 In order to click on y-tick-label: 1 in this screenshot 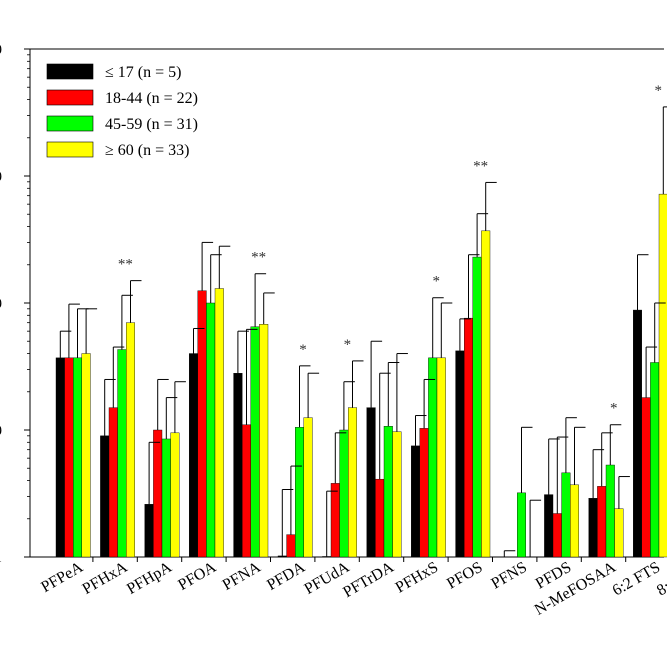, I will do `click(1, 558)`.